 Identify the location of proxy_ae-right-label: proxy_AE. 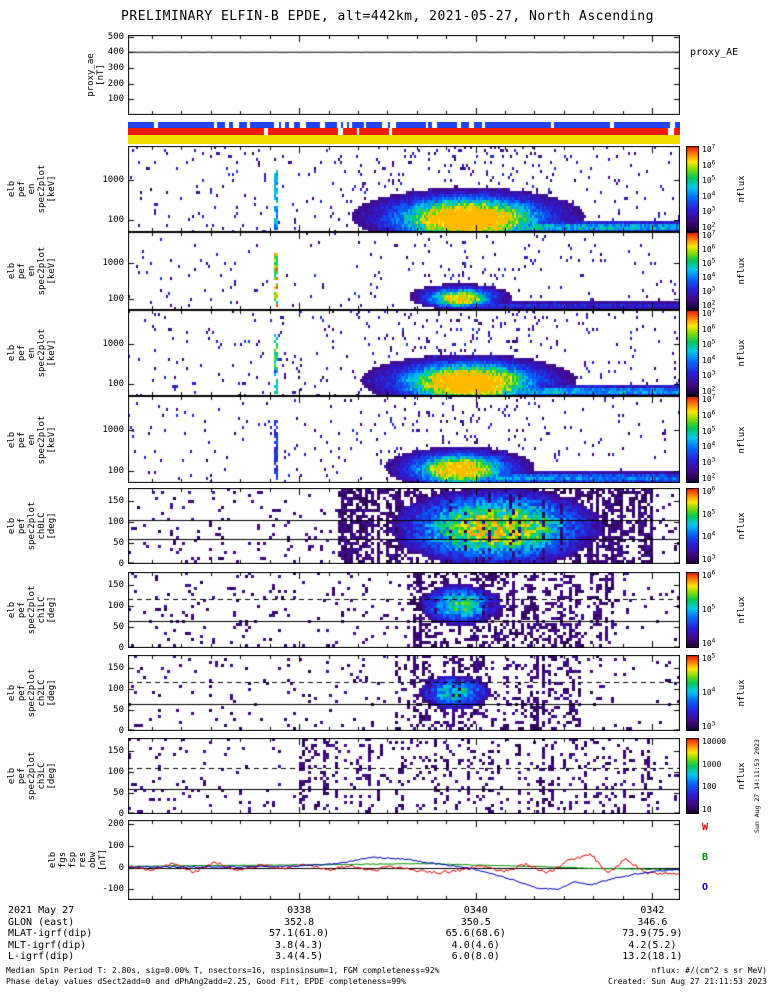
(714, 52).